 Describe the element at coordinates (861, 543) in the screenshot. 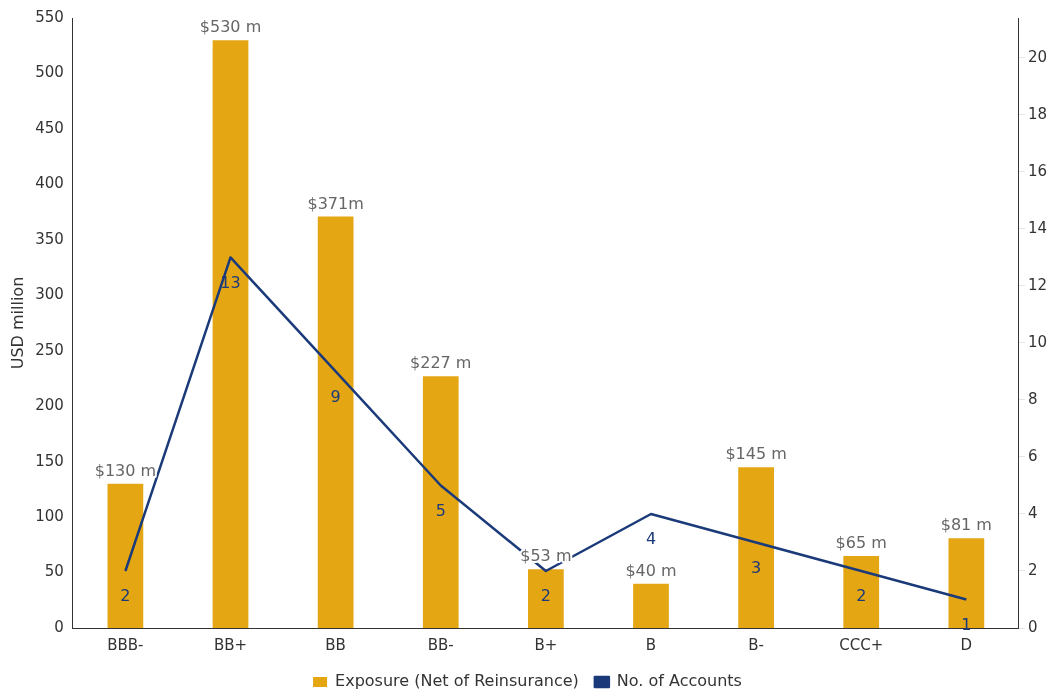

I see `data-label: $65 m` at that location.